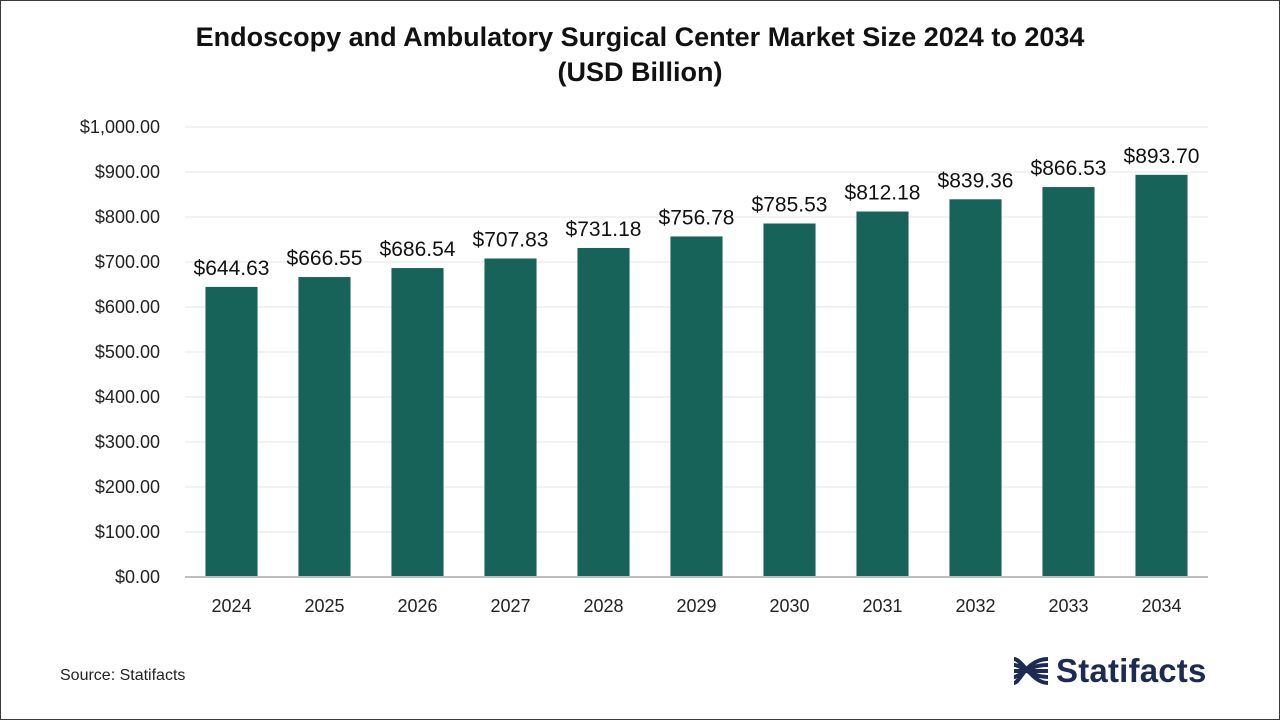  I want to click on y-tick-label: $0.00, so click(137, 577).